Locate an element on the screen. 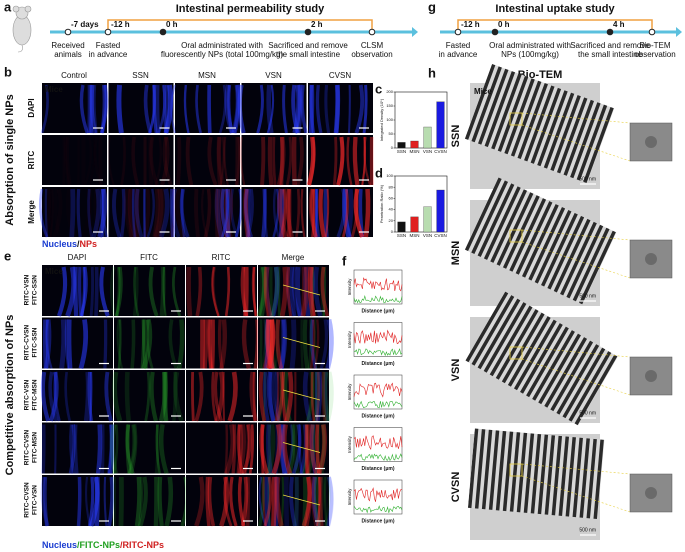  panel-label: a is located at coordinates (8, 7).